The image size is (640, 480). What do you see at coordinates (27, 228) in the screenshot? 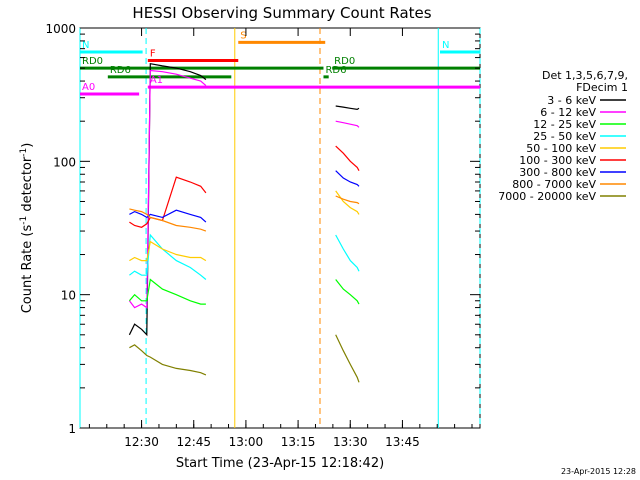
I see `y-axis-label: Count Rate (s-1 detector-1)` at bounding box center [27, 228].